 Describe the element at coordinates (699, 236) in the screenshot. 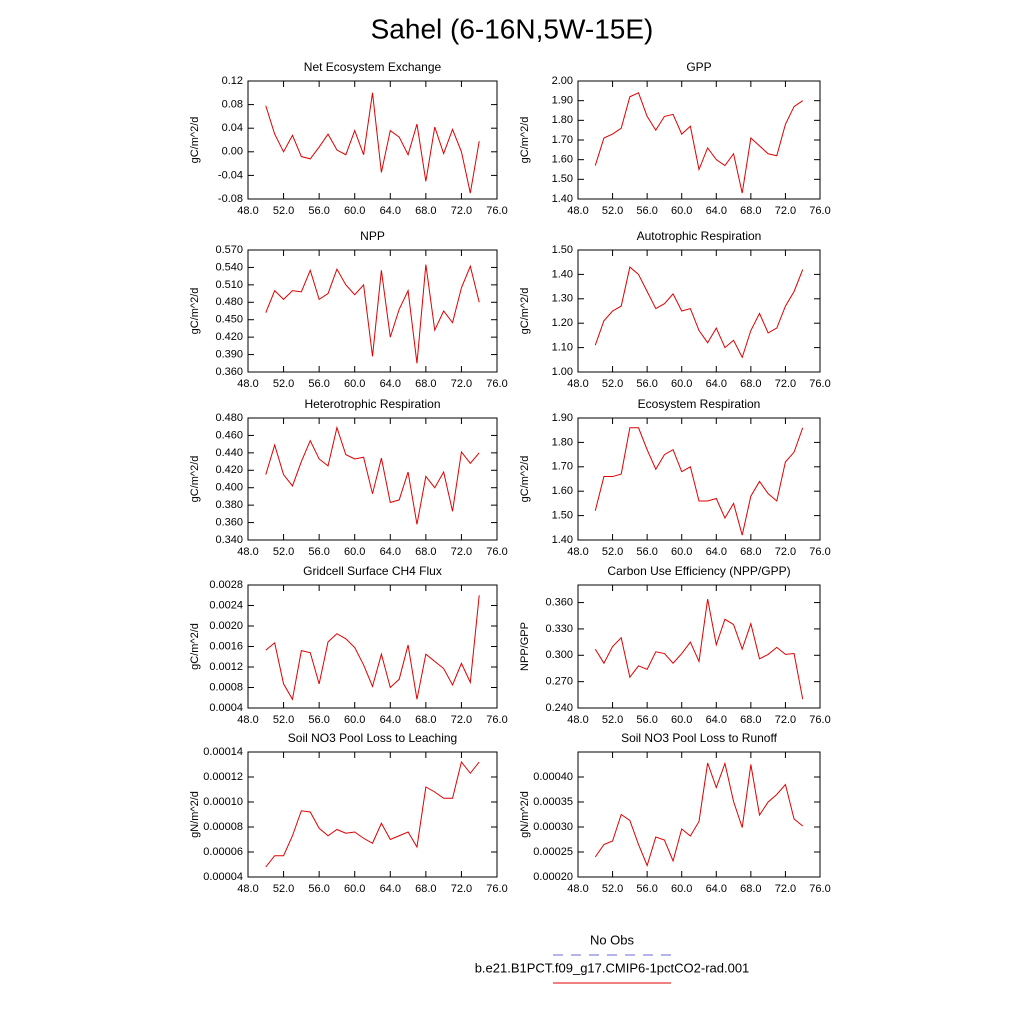

I see `panel-title: Autotrophic Respiration` at that location.